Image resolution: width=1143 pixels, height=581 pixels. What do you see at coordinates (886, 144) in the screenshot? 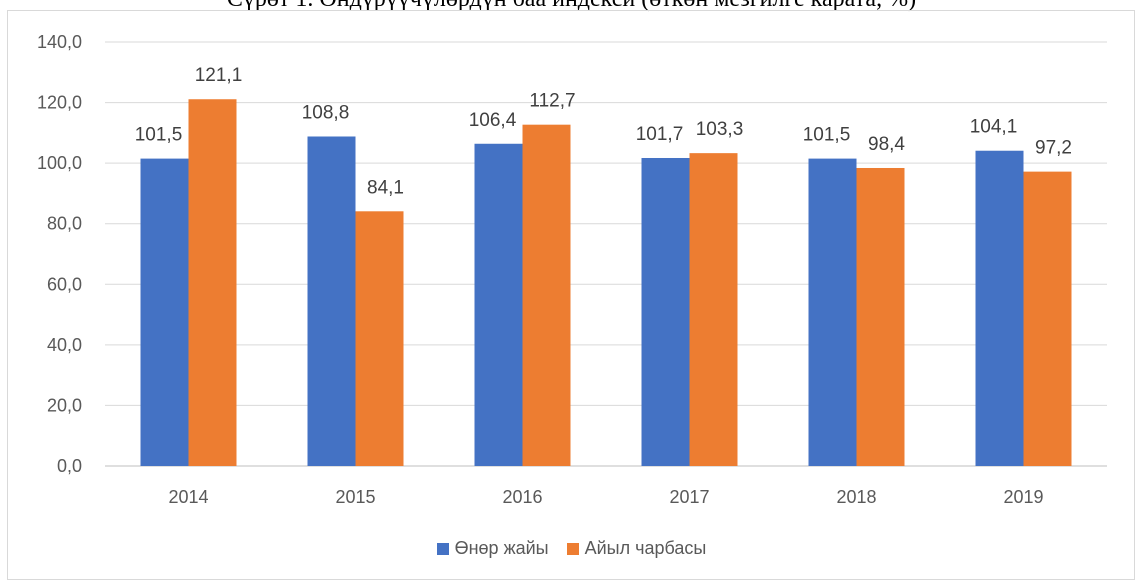
I see `data-label: 98,4` at bounding box center [886, 144].